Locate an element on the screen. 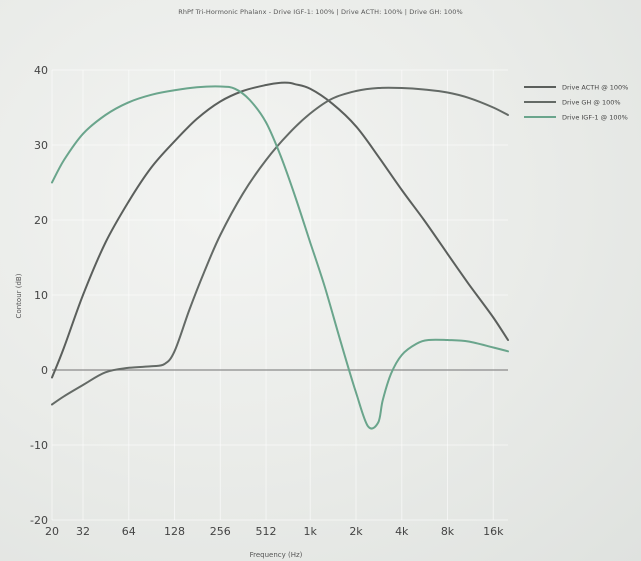  y-tick-label: 30 is located at coordinates (41, 145).